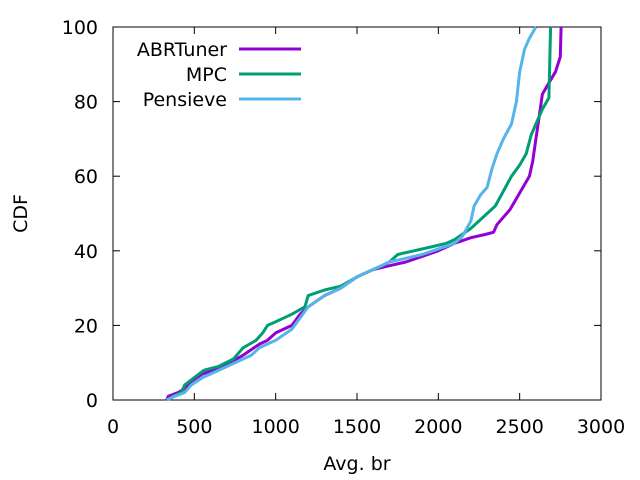 This screenshot has height=480, width=640. What do you see at coordinates (86, 103) in the screenshot?
I see `y-tick-label: 80` at bounding box center [86, 103].